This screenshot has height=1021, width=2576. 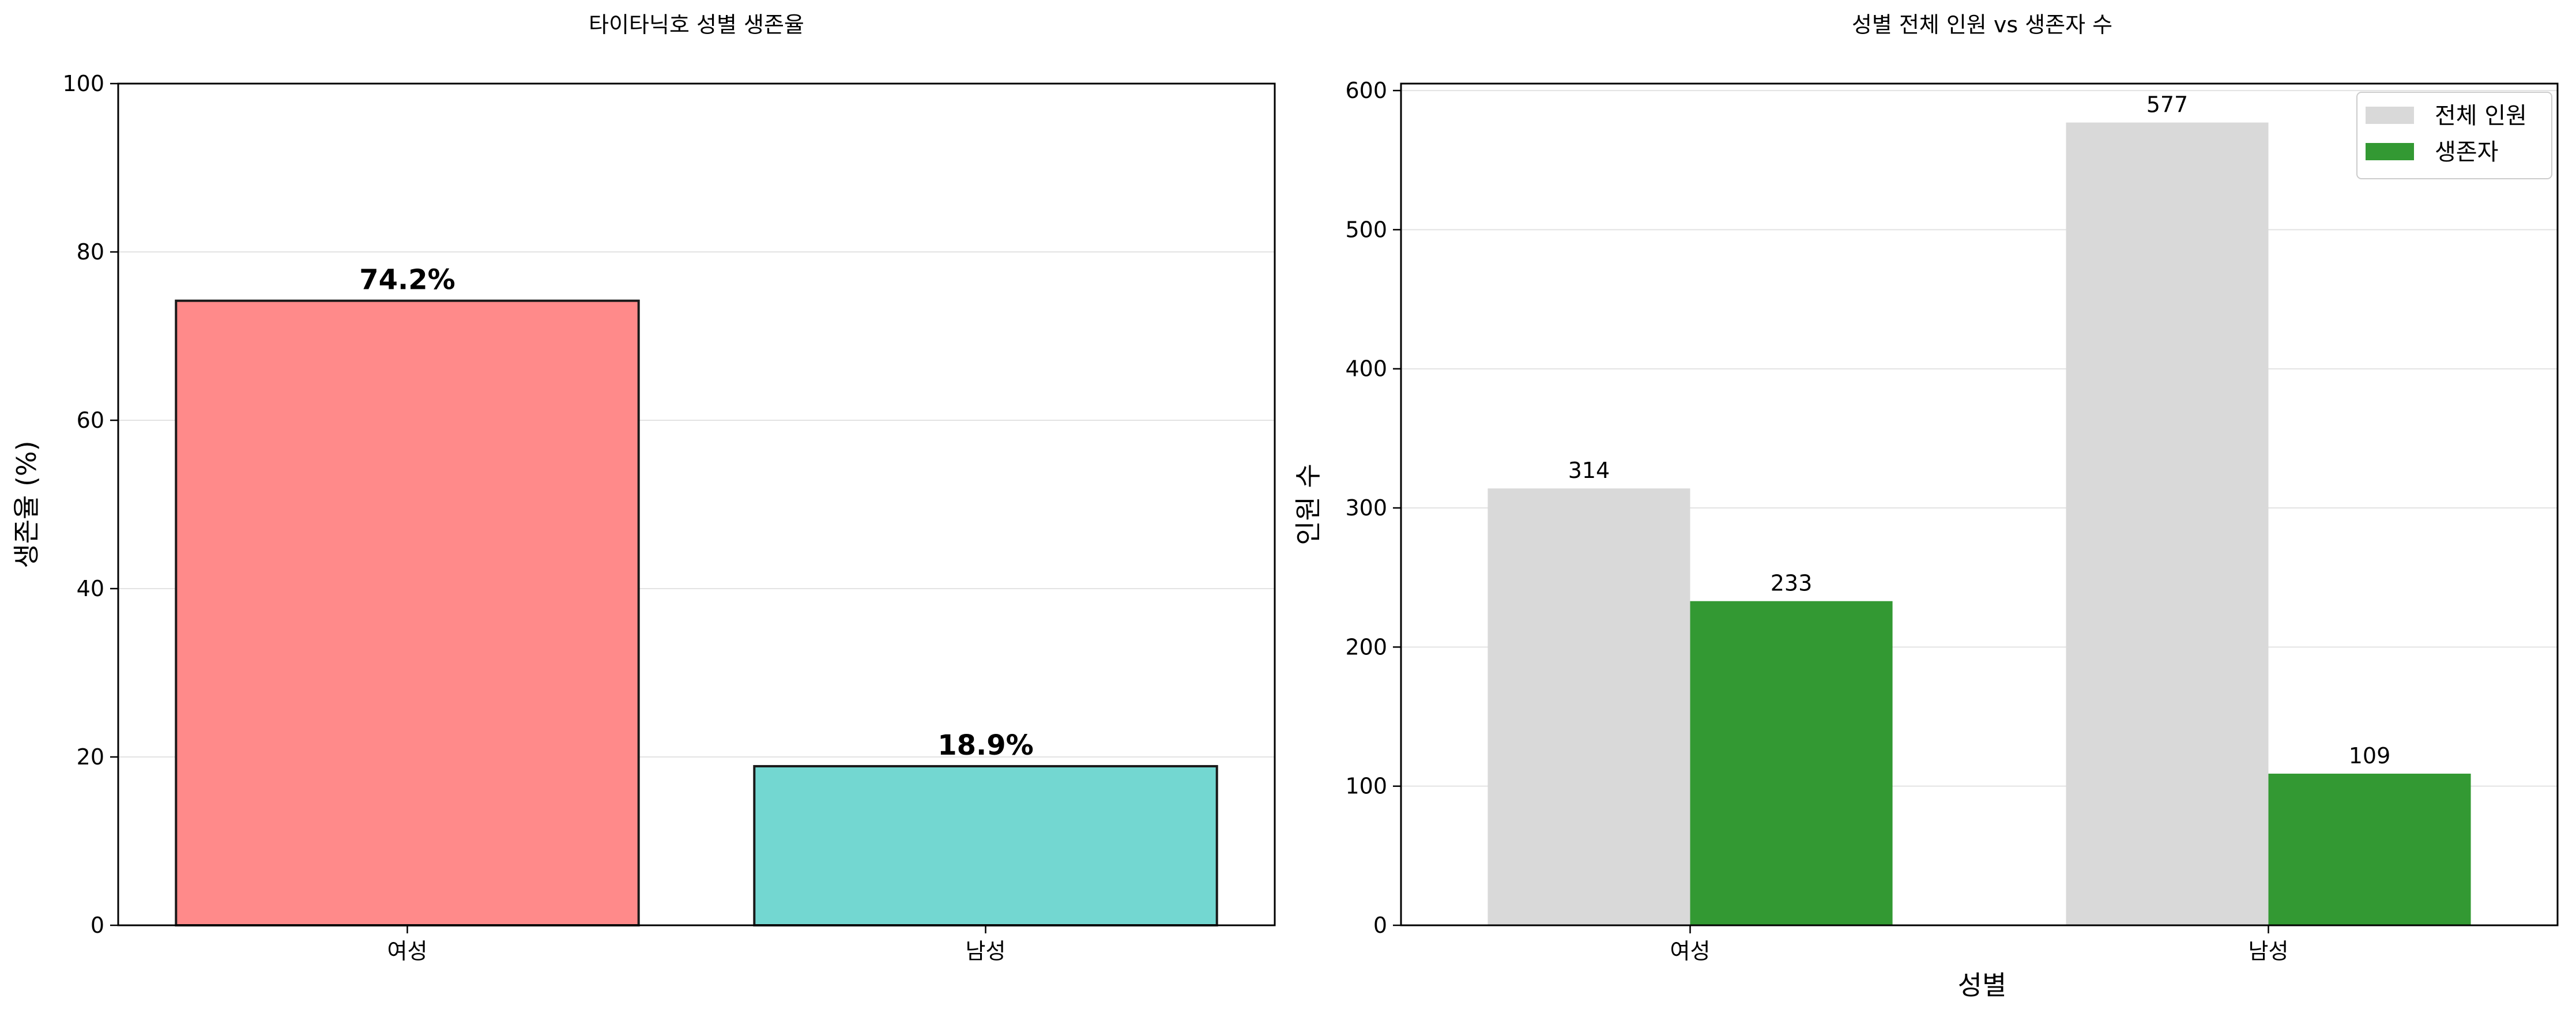 What do you see at coordinates (26, 504) in the screenshot?
I see `y-axis-label: 생존율 (%)` at bounding box center [26, 504].